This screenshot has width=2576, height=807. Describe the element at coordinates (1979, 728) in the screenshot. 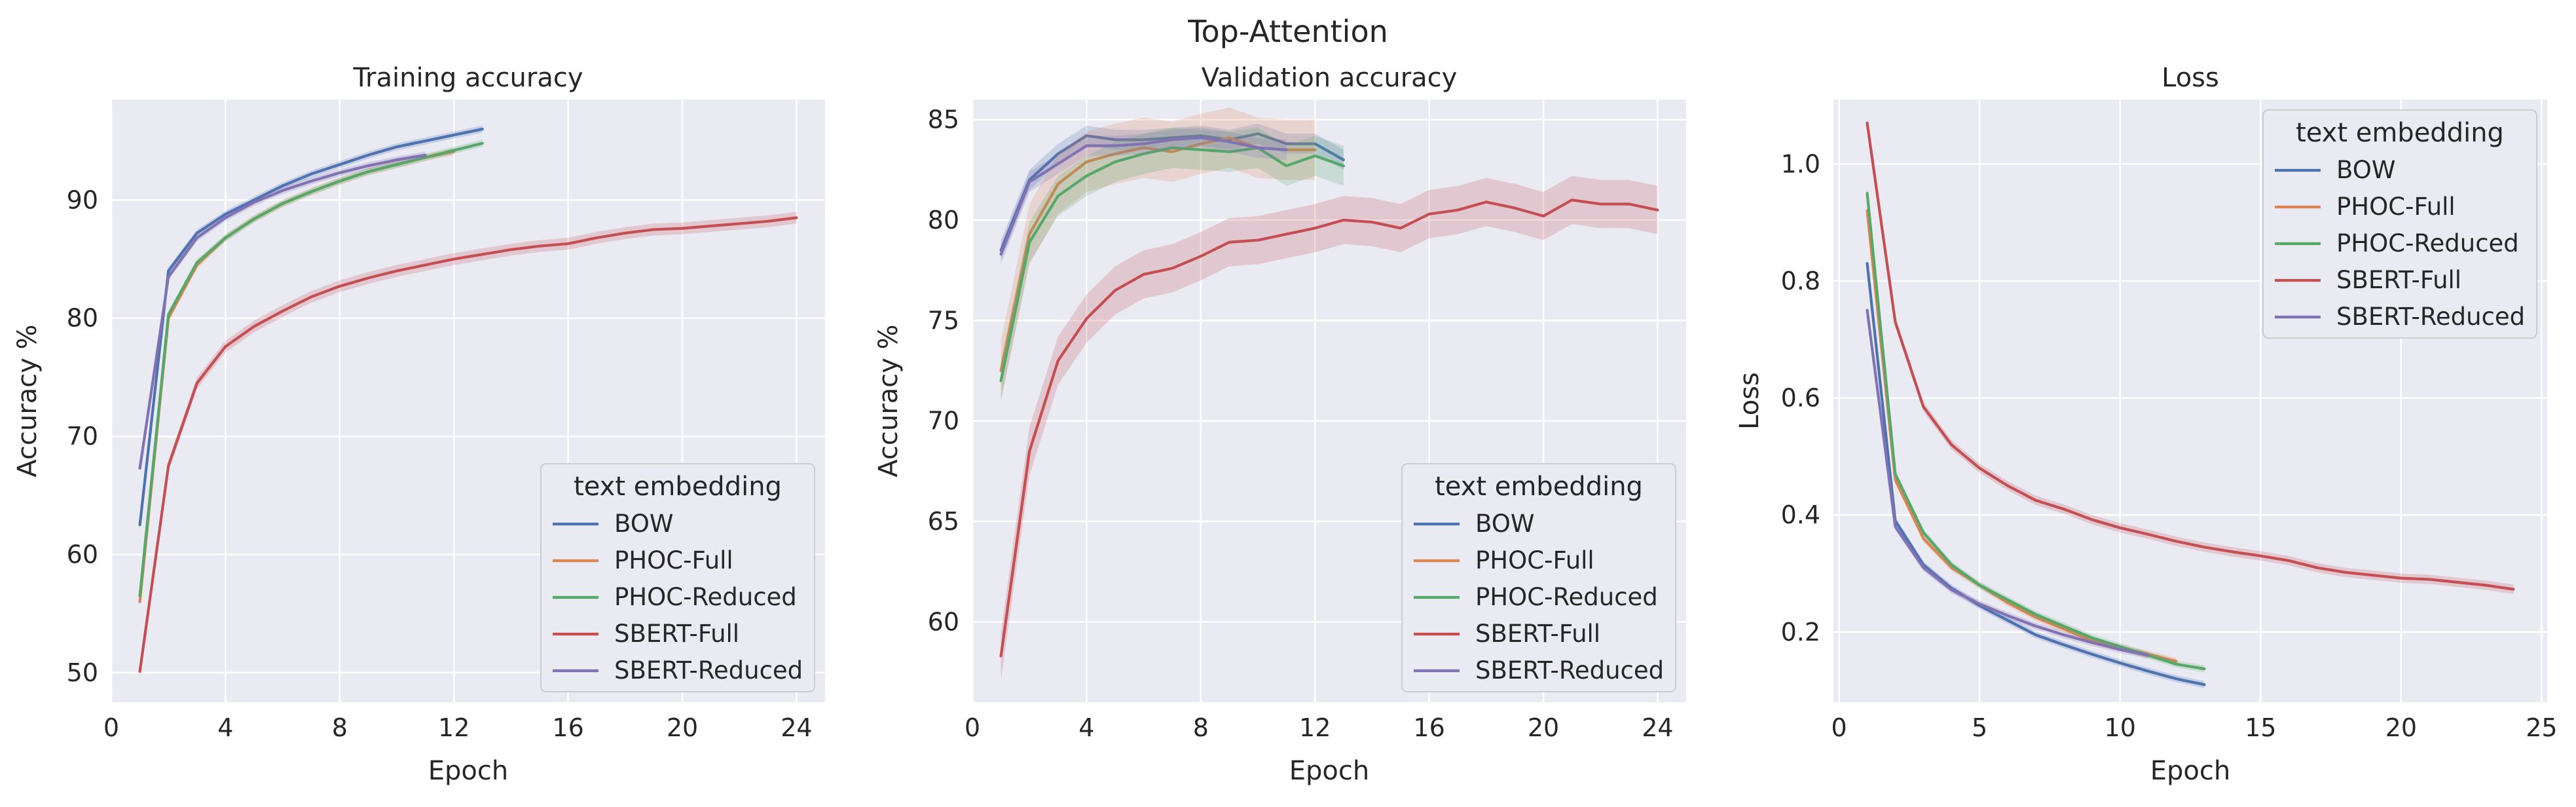

I see `x-tick-label: 5` at that location.